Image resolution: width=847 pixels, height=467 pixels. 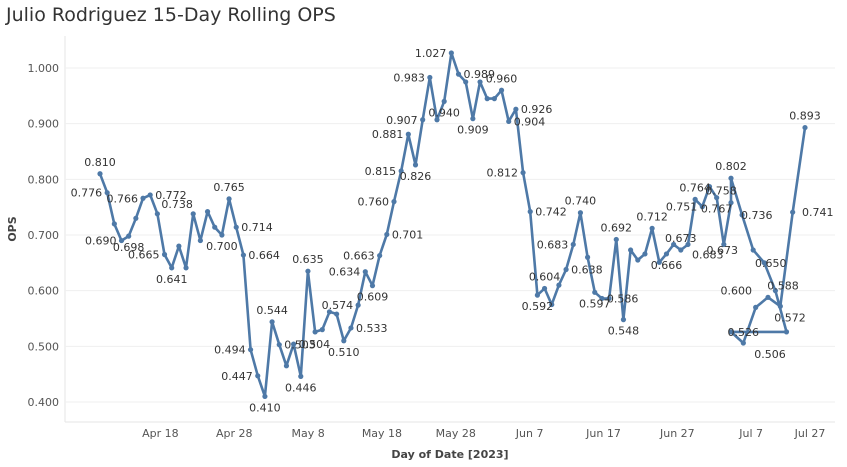 I want to click on x-tick-label: Jun 7, so click(x=529, y=433).